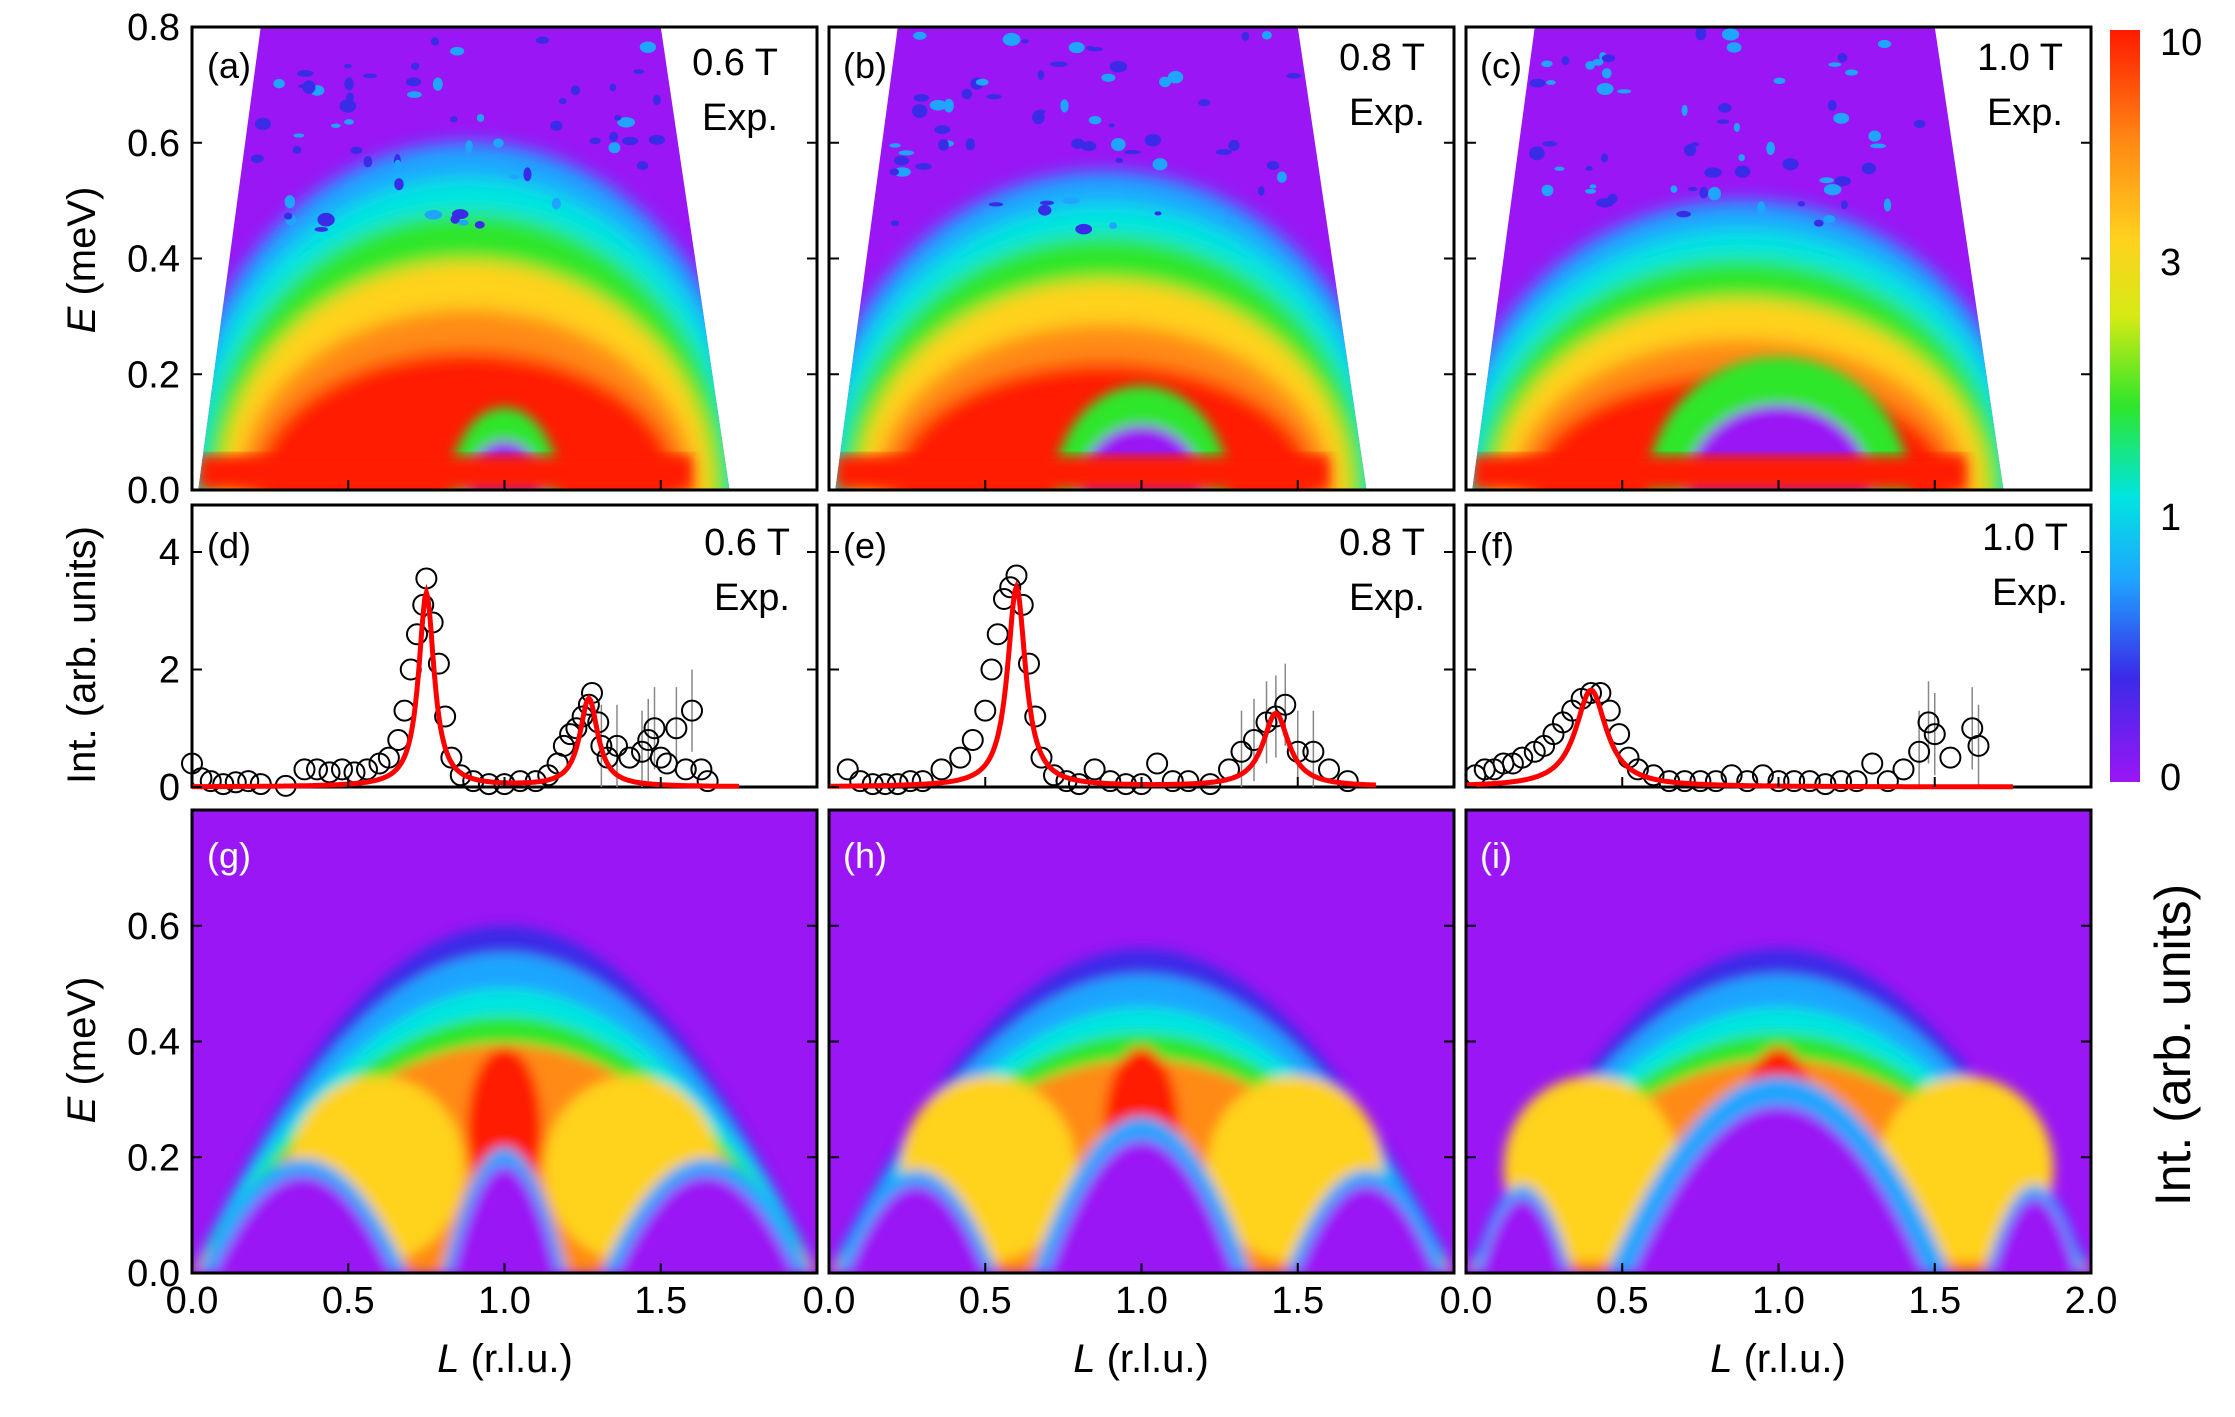  I want to click on elastic-line, so click(445, 472).